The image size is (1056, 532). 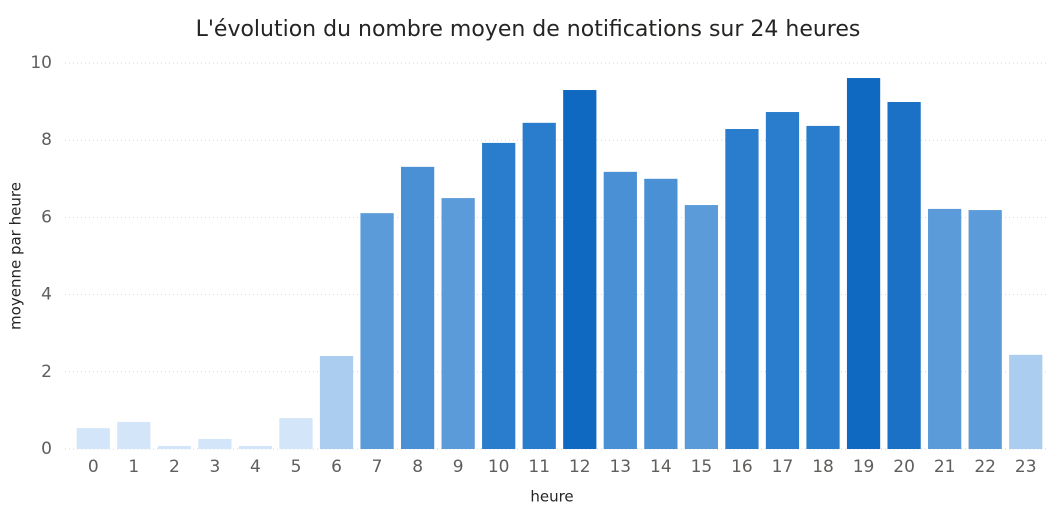 I want to click on x-axis-title: heure, so click(x=551, y=497).